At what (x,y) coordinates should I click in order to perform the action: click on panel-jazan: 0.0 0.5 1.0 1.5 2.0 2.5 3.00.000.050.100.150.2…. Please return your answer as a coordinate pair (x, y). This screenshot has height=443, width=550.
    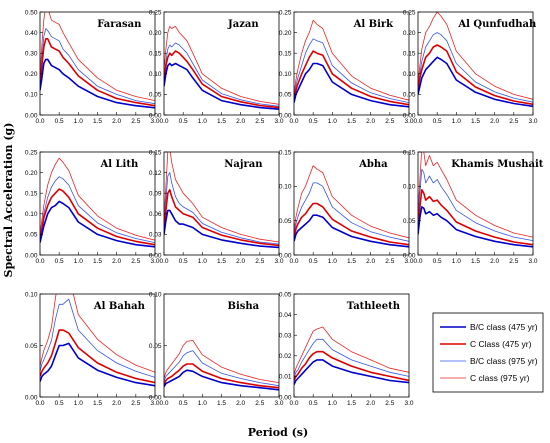
    Looking at the image, I should click on (216, 67).